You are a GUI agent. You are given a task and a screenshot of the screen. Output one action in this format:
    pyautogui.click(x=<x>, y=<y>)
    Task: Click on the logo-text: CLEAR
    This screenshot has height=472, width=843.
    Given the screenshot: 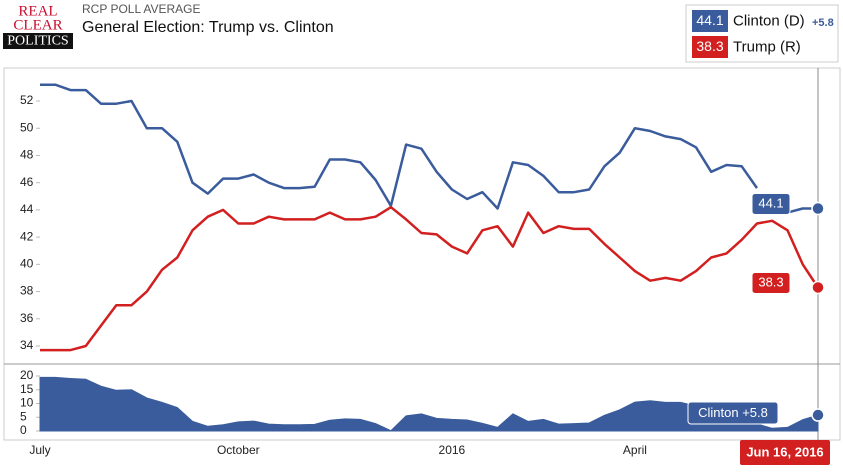 What is the action you would take?
    pyautogui.click(x=37, y=25)
    